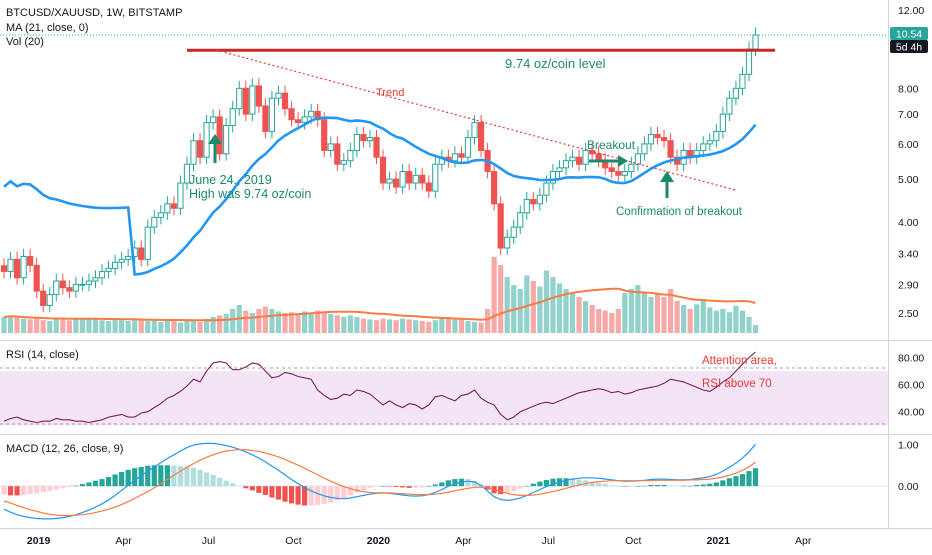  I want to click on time-tick-label: Jul, so click(548, 541).